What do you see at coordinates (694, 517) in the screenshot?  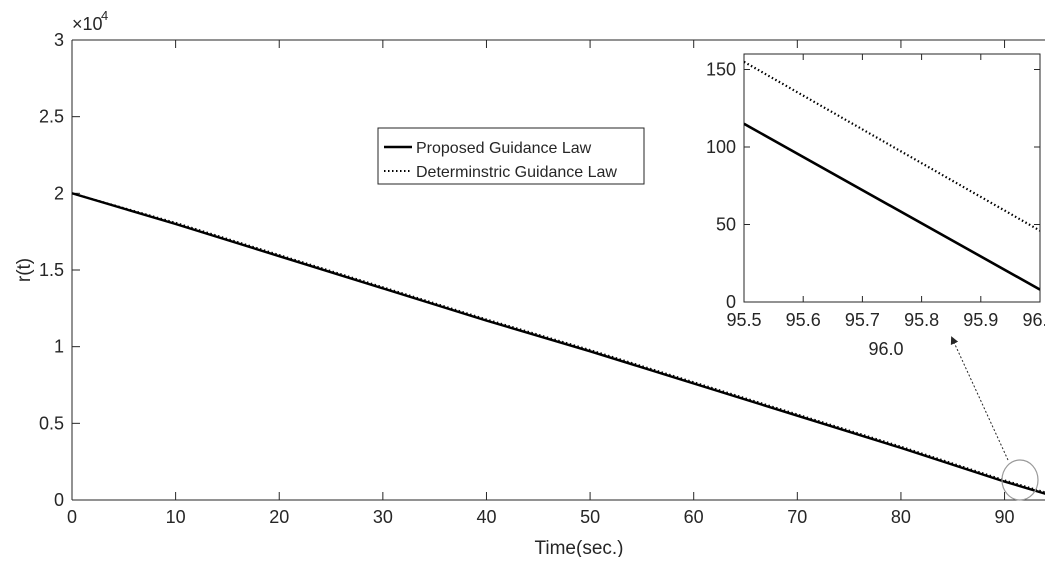 I see `x-tick-label: 60` at bounding box center [694, 517].